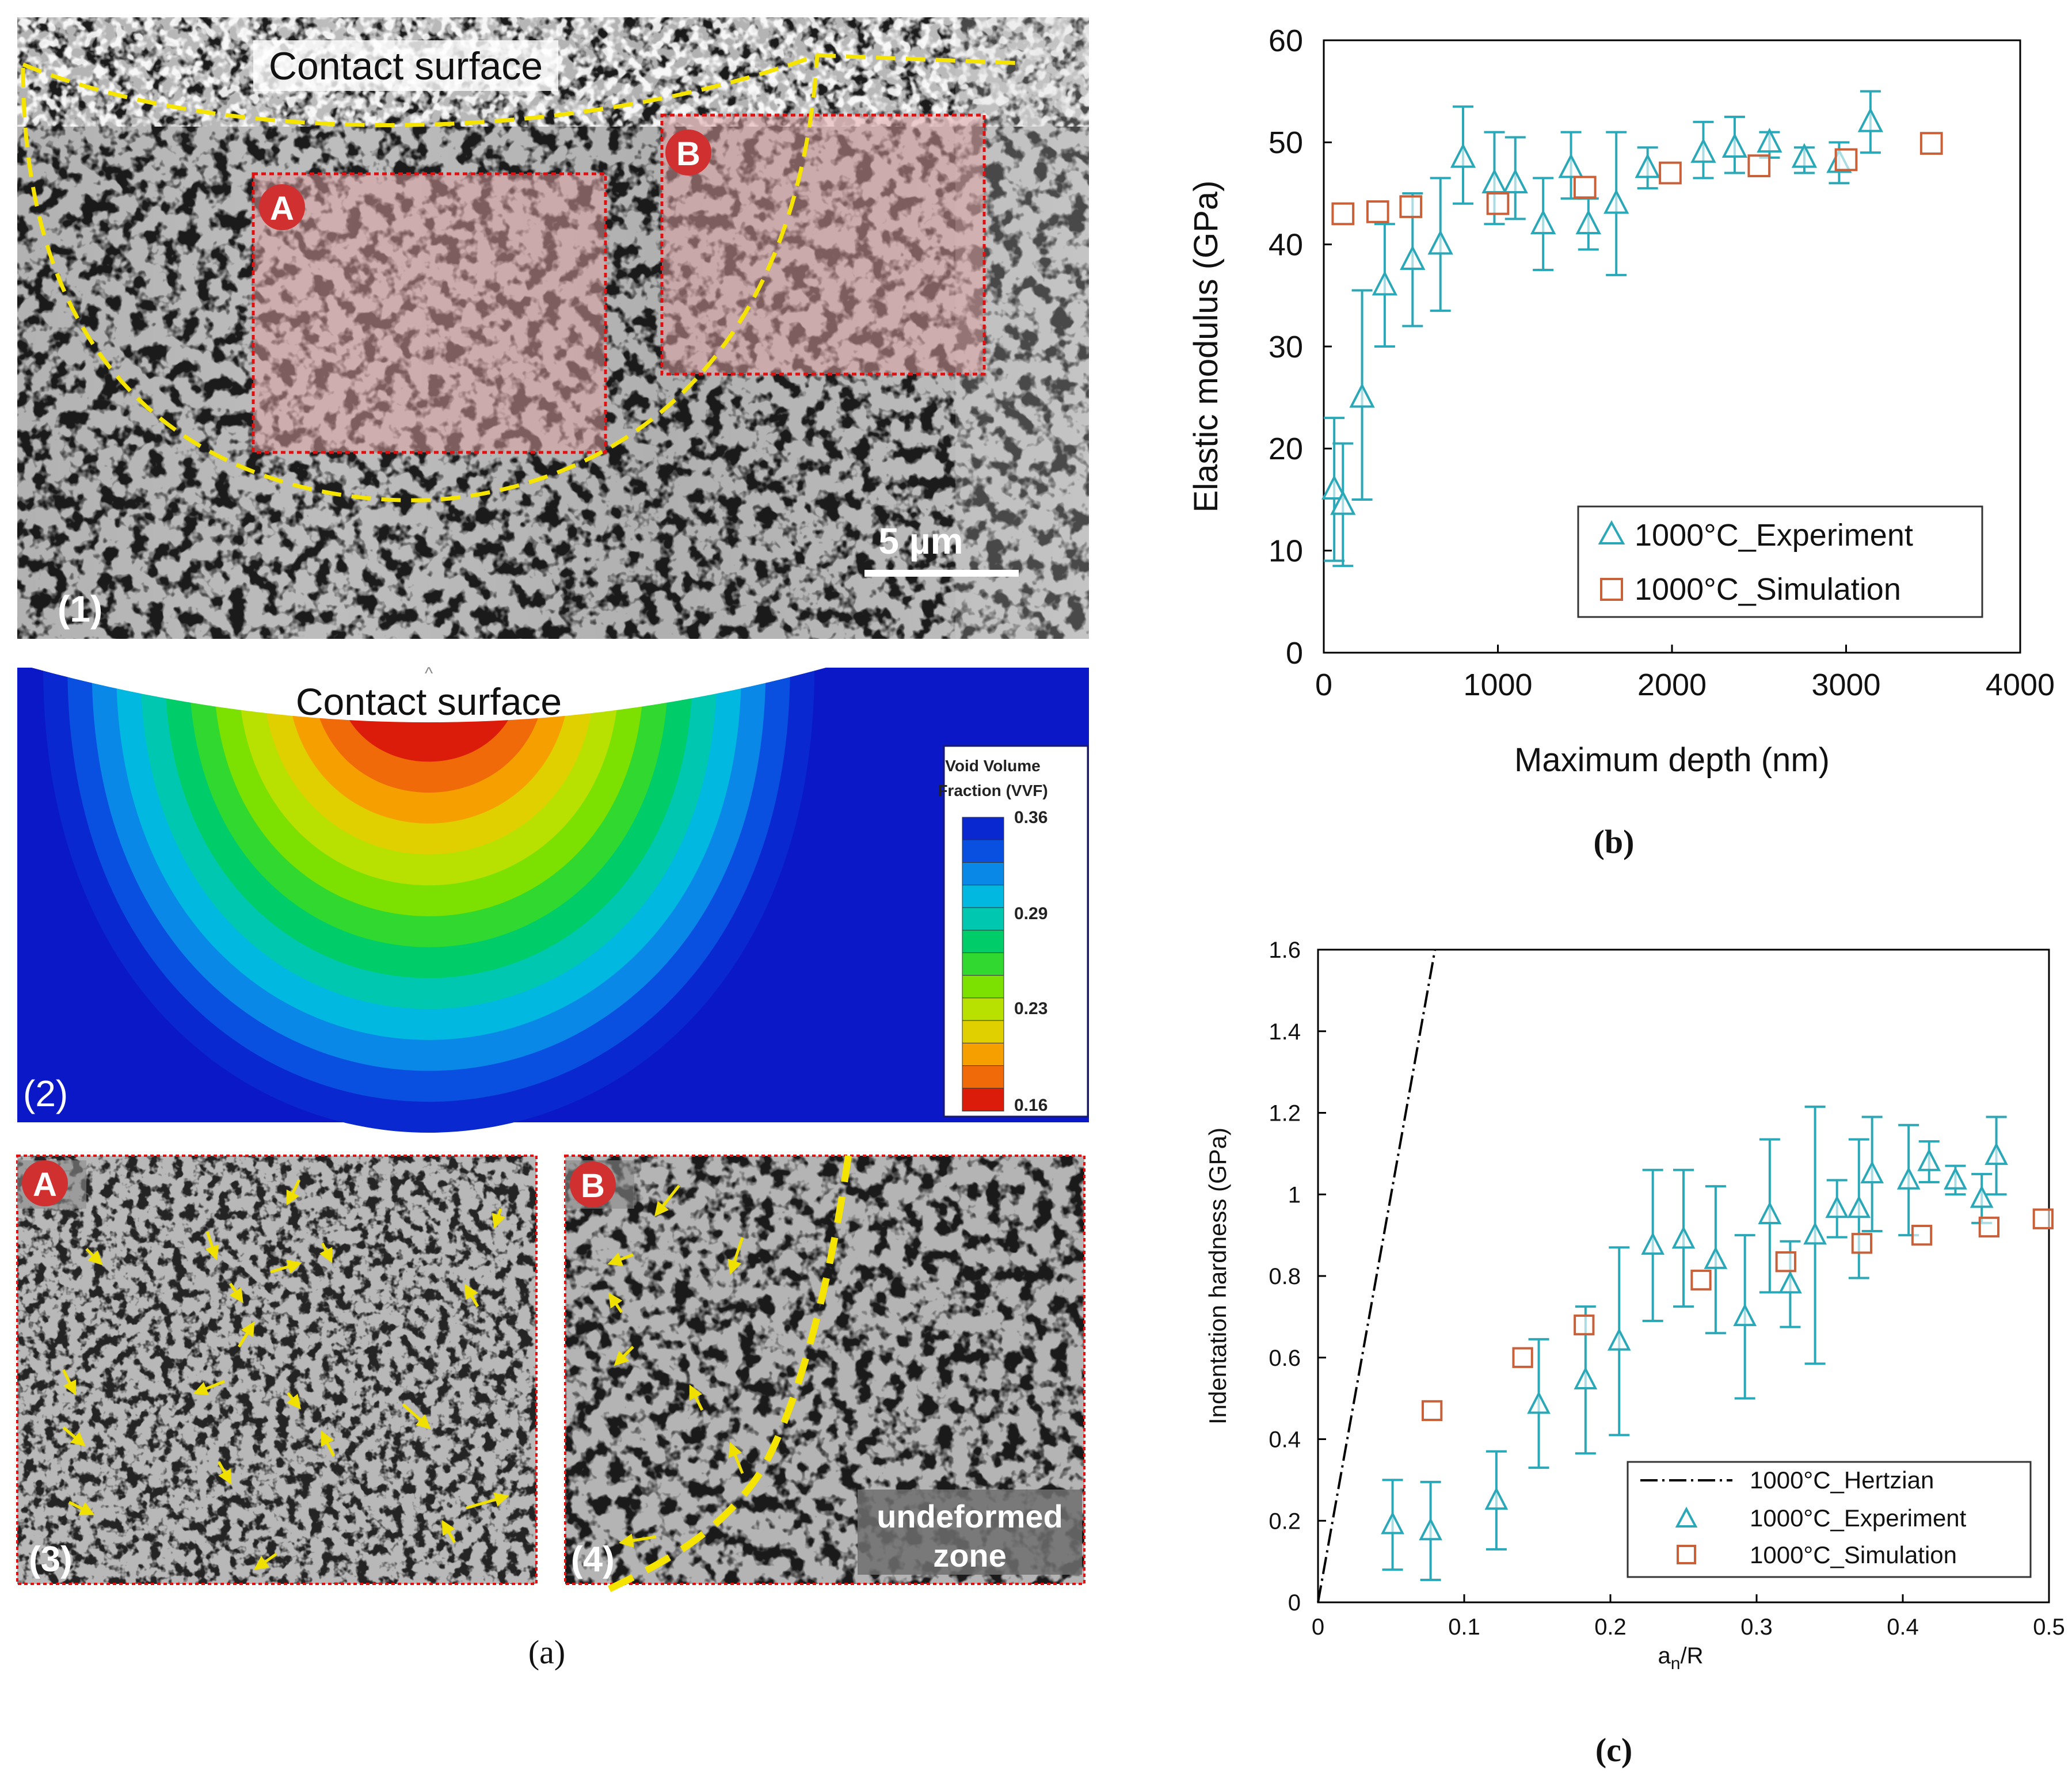 This screenshot has width=2072, height=1775. Describe the element at coordinates (1285, 1358) in the screenshot. I see `y-tick-label: 0.6` at that location.